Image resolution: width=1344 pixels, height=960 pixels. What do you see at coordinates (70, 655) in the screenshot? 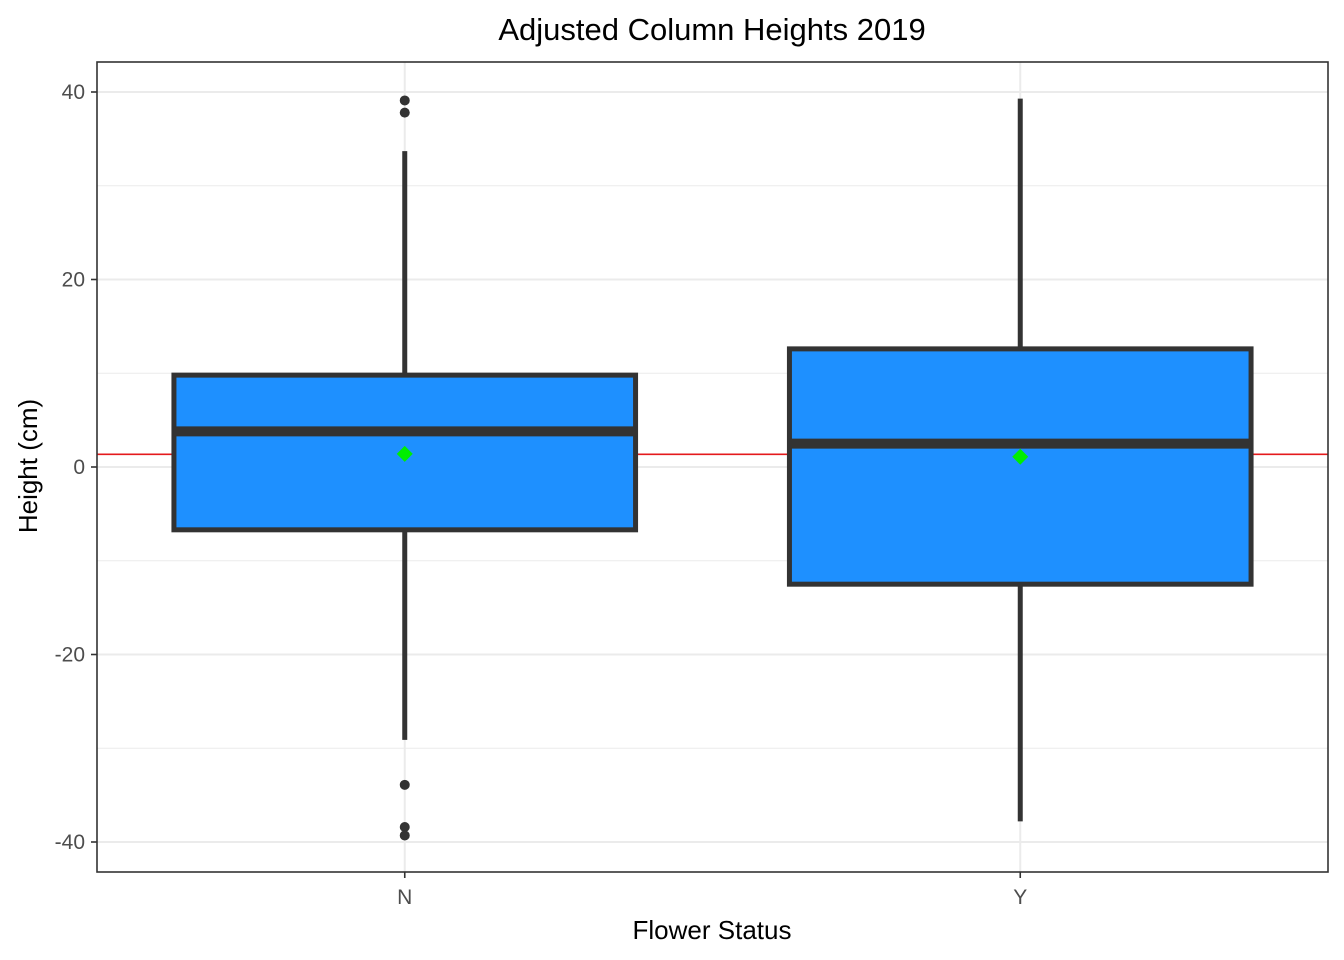
I see `y-tick-label: -20` at bounding box center [70, 655].